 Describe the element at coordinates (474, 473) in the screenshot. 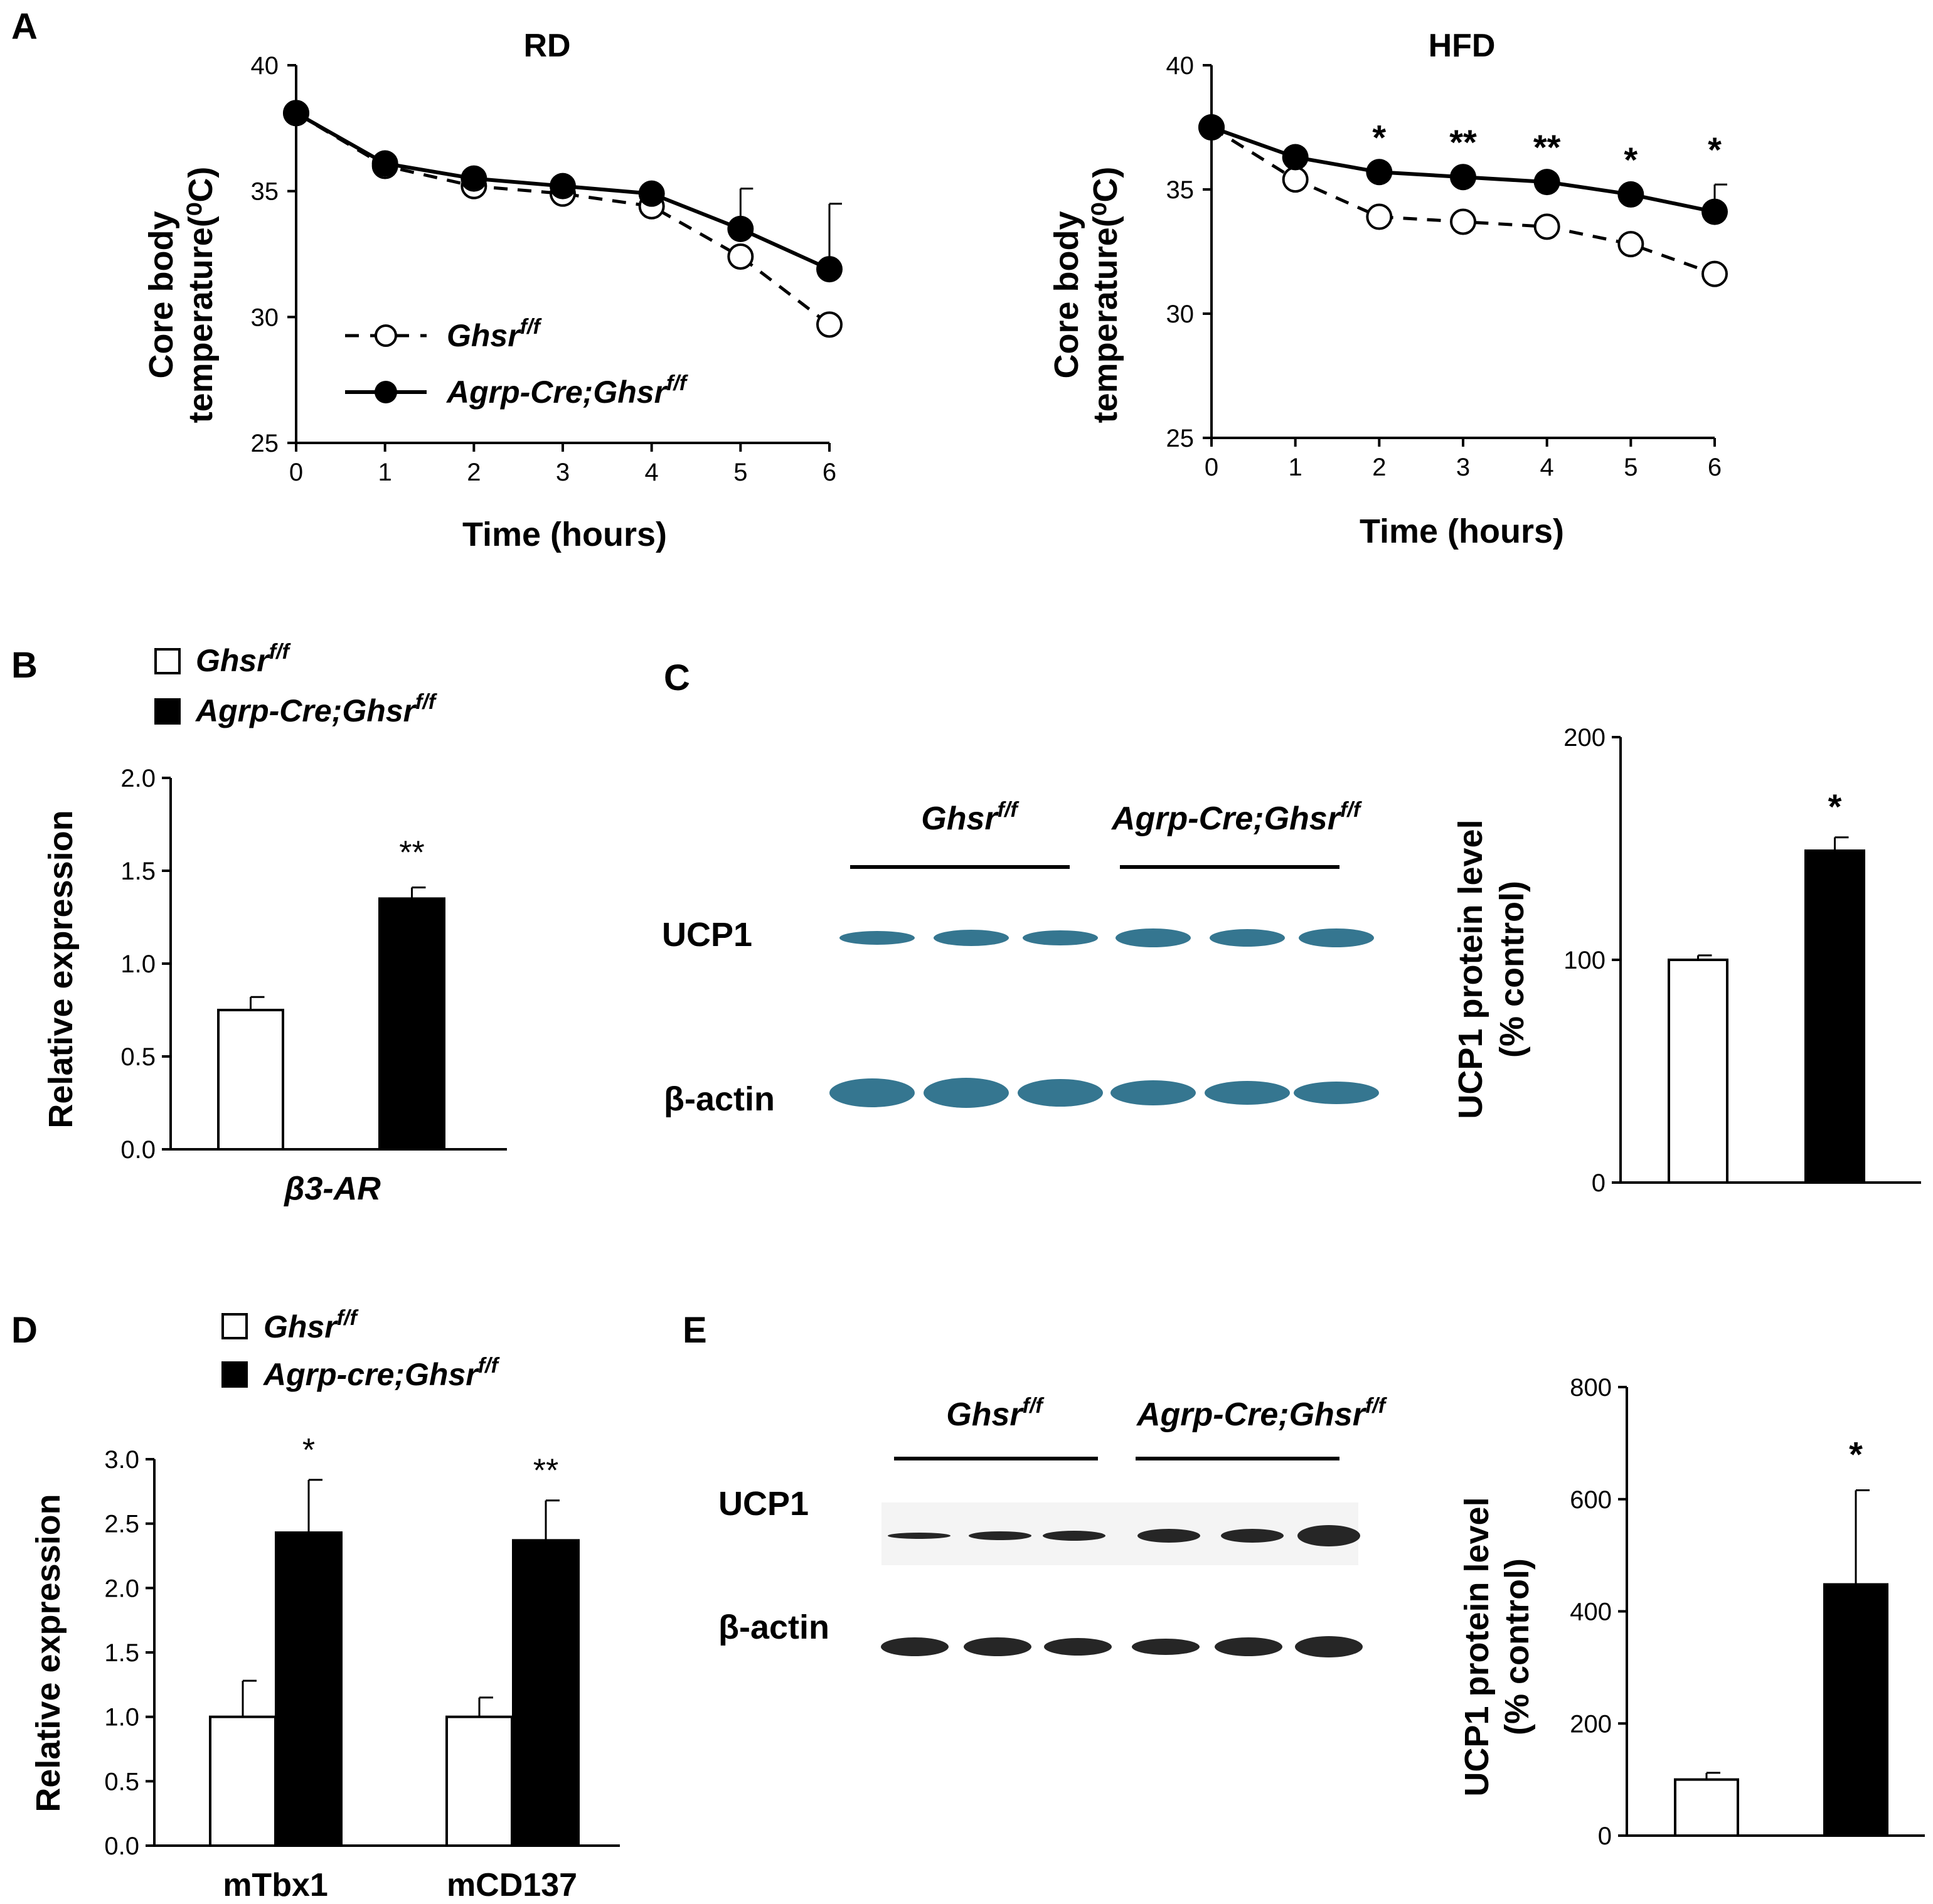

I see `chartA1-xtick-label: 2` at that location.